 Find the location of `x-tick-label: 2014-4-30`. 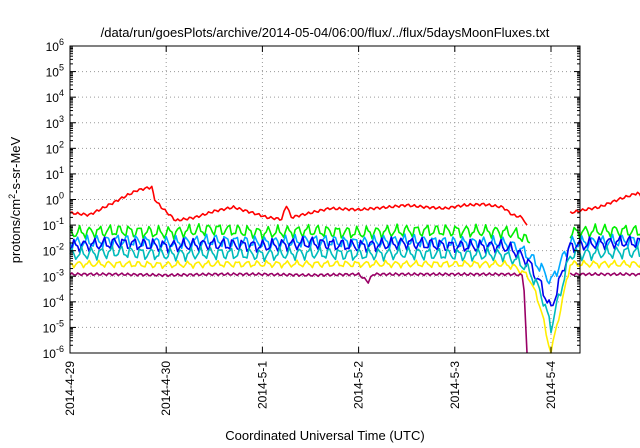

x-tick-label: 2014-4-30 is located at coordinates (166, 388).